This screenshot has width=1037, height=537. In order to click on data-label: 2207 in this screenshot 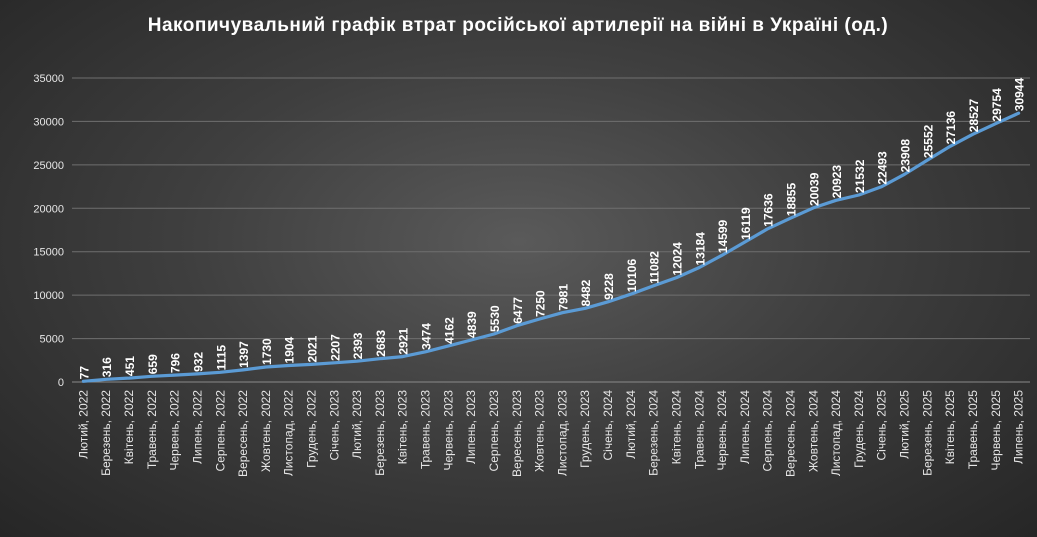, I will do `click(335, 347)`.